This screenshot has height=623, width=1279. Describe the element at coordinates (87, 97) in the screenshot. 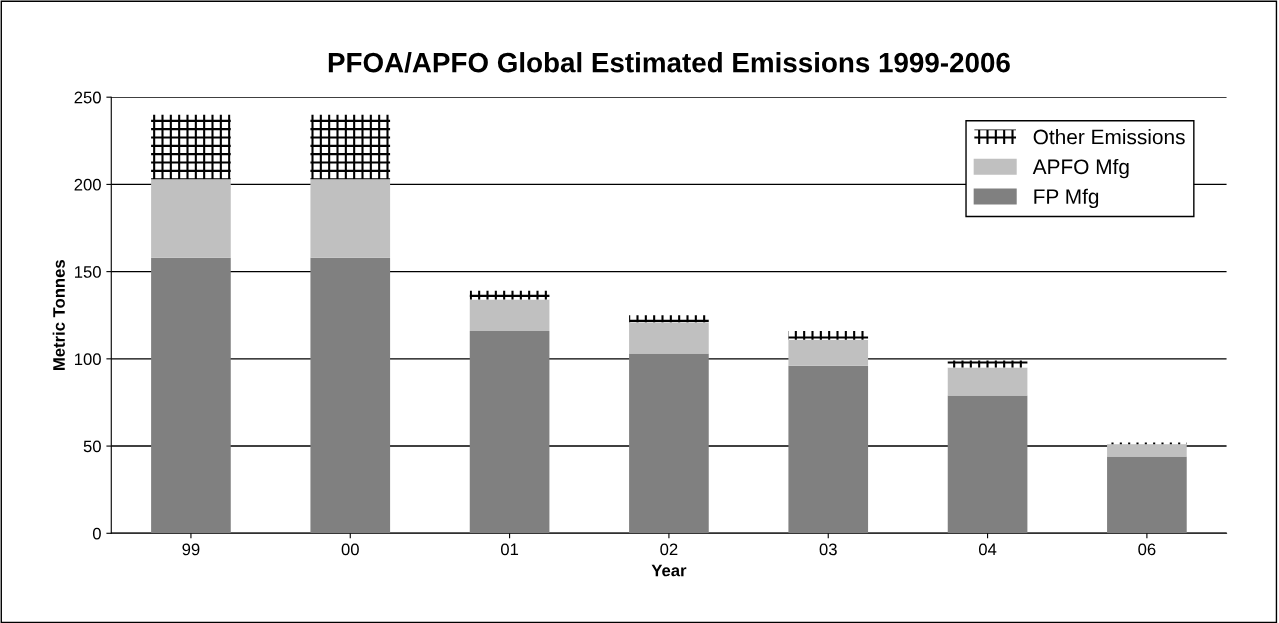

I see `y-tick-label: 250` at that location.